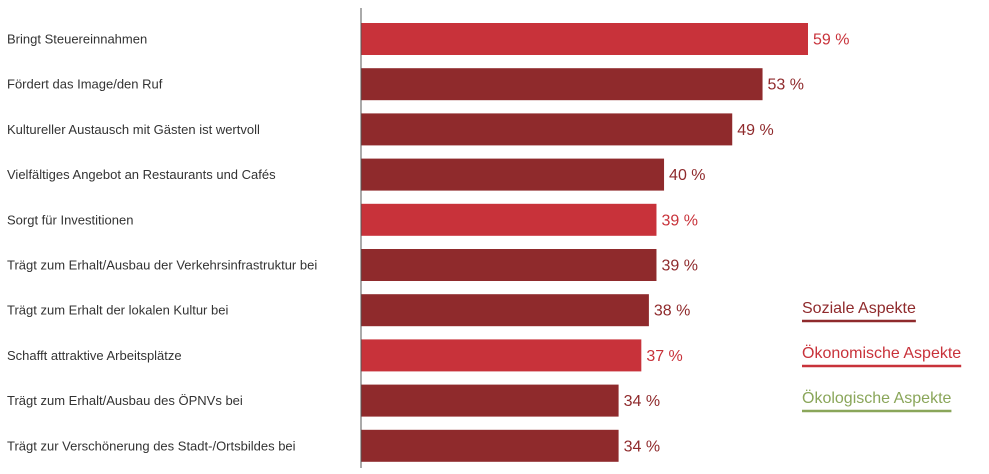 This screenshot has width=989, height=474. Describe the element at coordinates (786, 85) in the screenshot. I see `value-label: 53 %` at that location.